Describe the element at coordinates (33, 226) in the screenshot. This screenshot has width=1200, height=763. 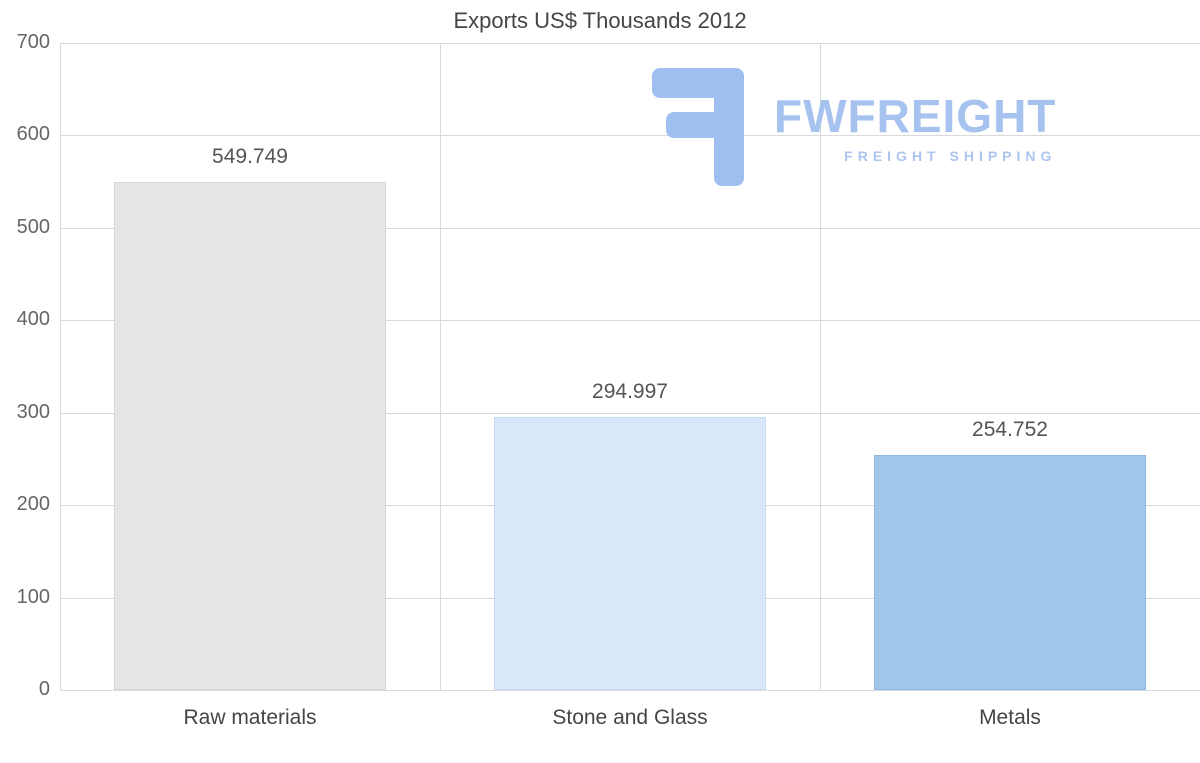
I see `y-tick-label-500: 500` at that location.